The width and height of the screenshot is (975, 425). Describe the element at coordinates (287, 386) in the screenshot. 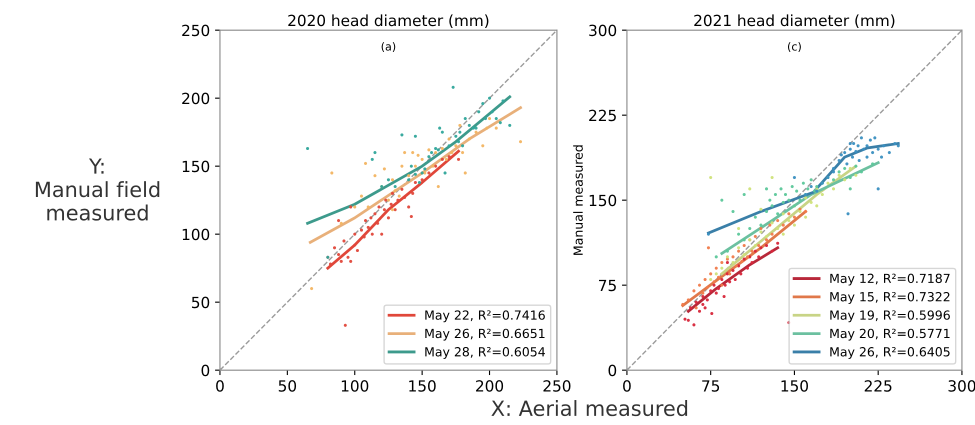

I see `x-tick-label: 50` at that location.